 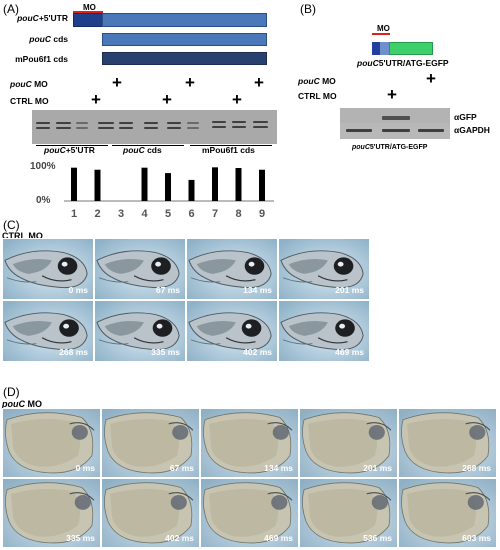 What do you see at coordinates (89, 7) in the screenshot?
I see `mo-marker-label: MO` at bounding box center [89, 7].